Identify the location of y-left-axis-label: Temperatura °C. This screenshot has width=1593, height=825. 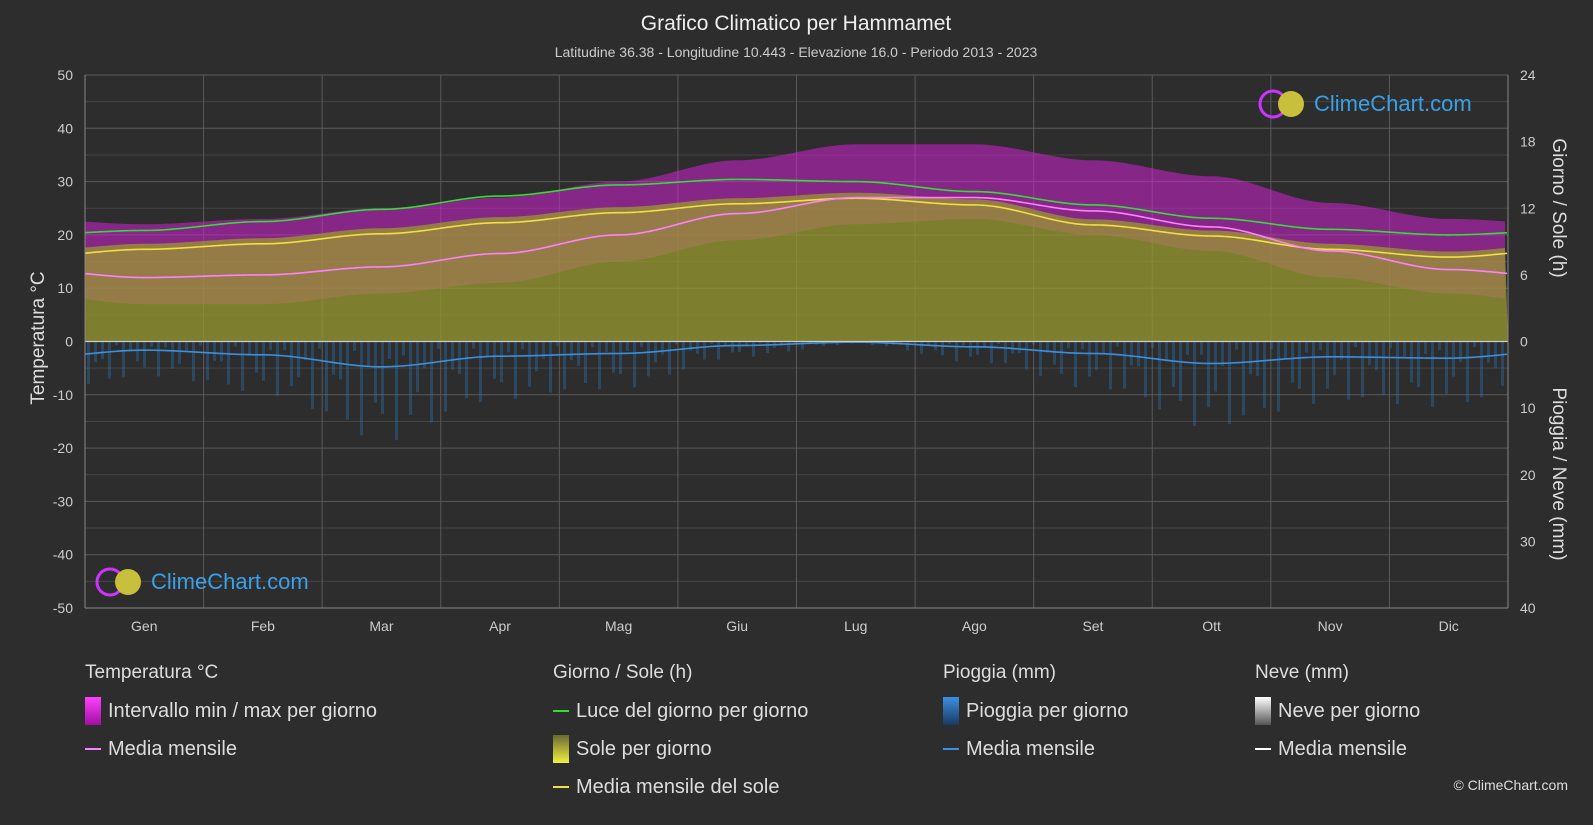
(38, 337).